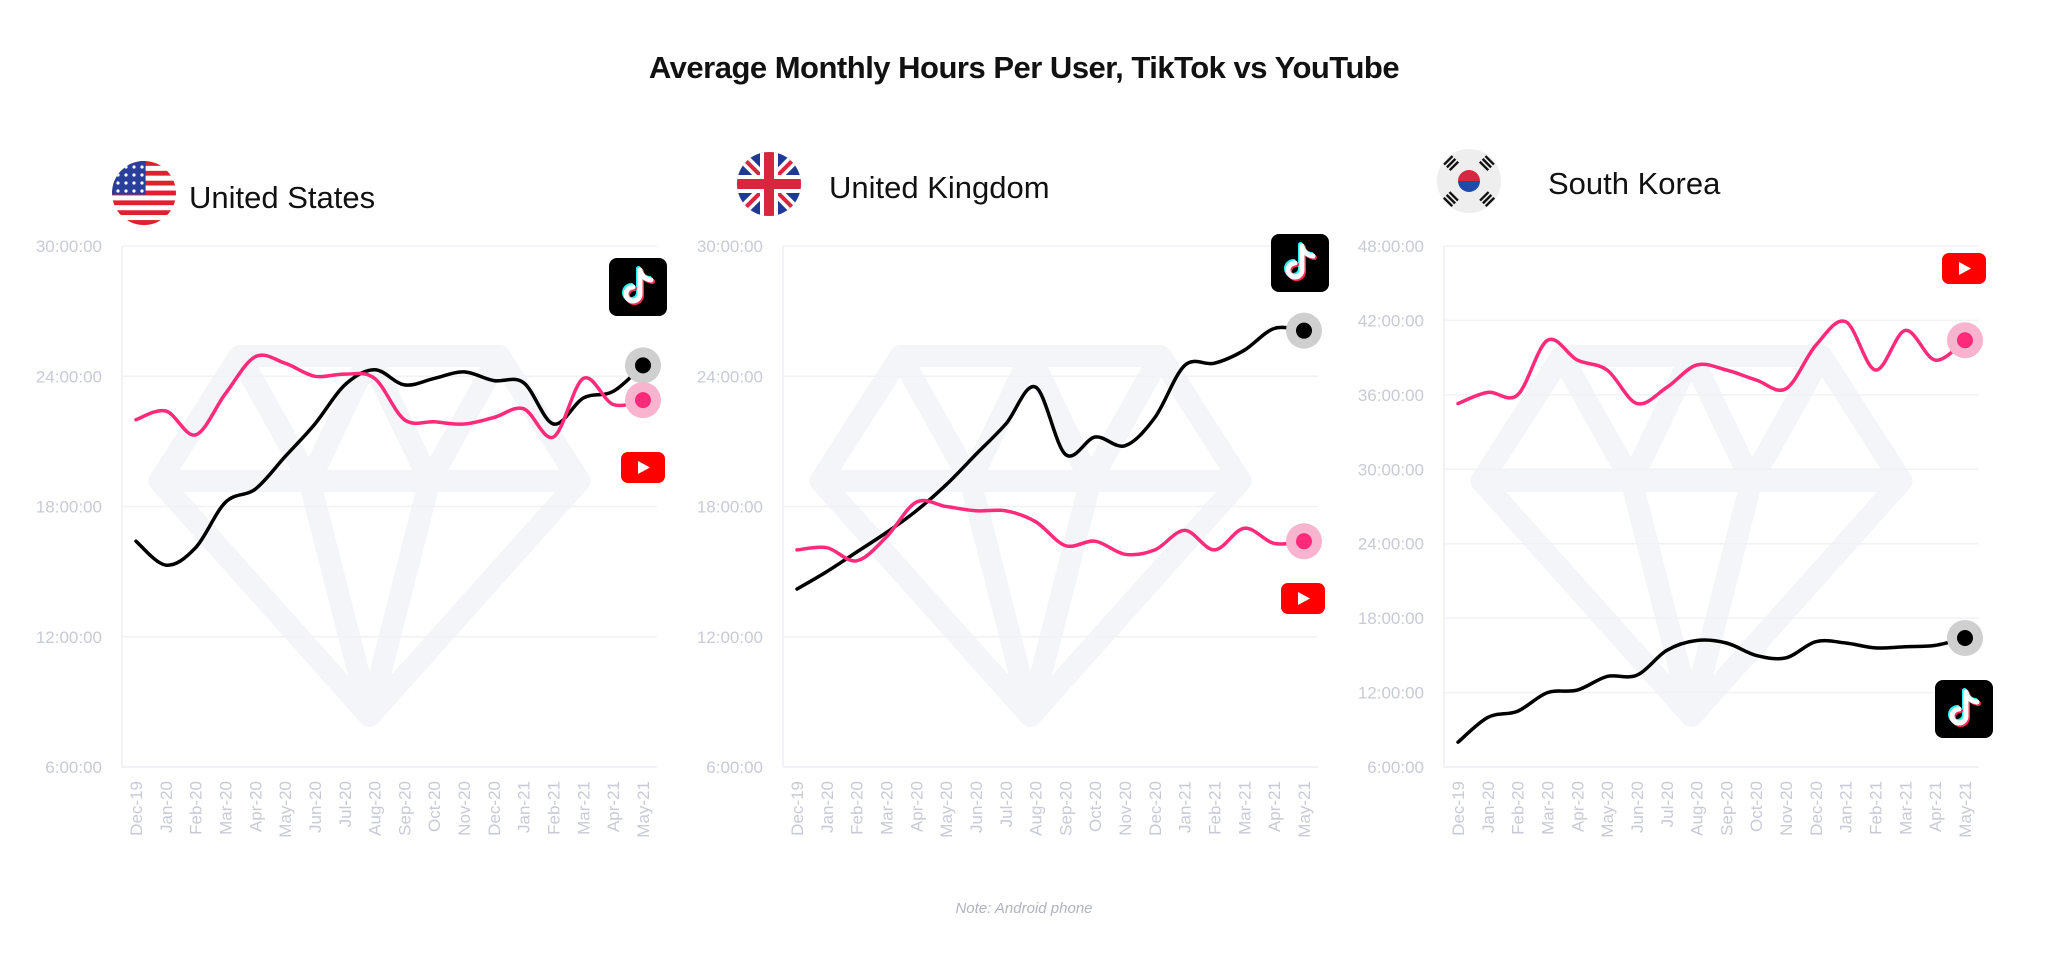 This screenshot has height=959, width=2048. I want to click on us-flag-icon, so click(144, 193).